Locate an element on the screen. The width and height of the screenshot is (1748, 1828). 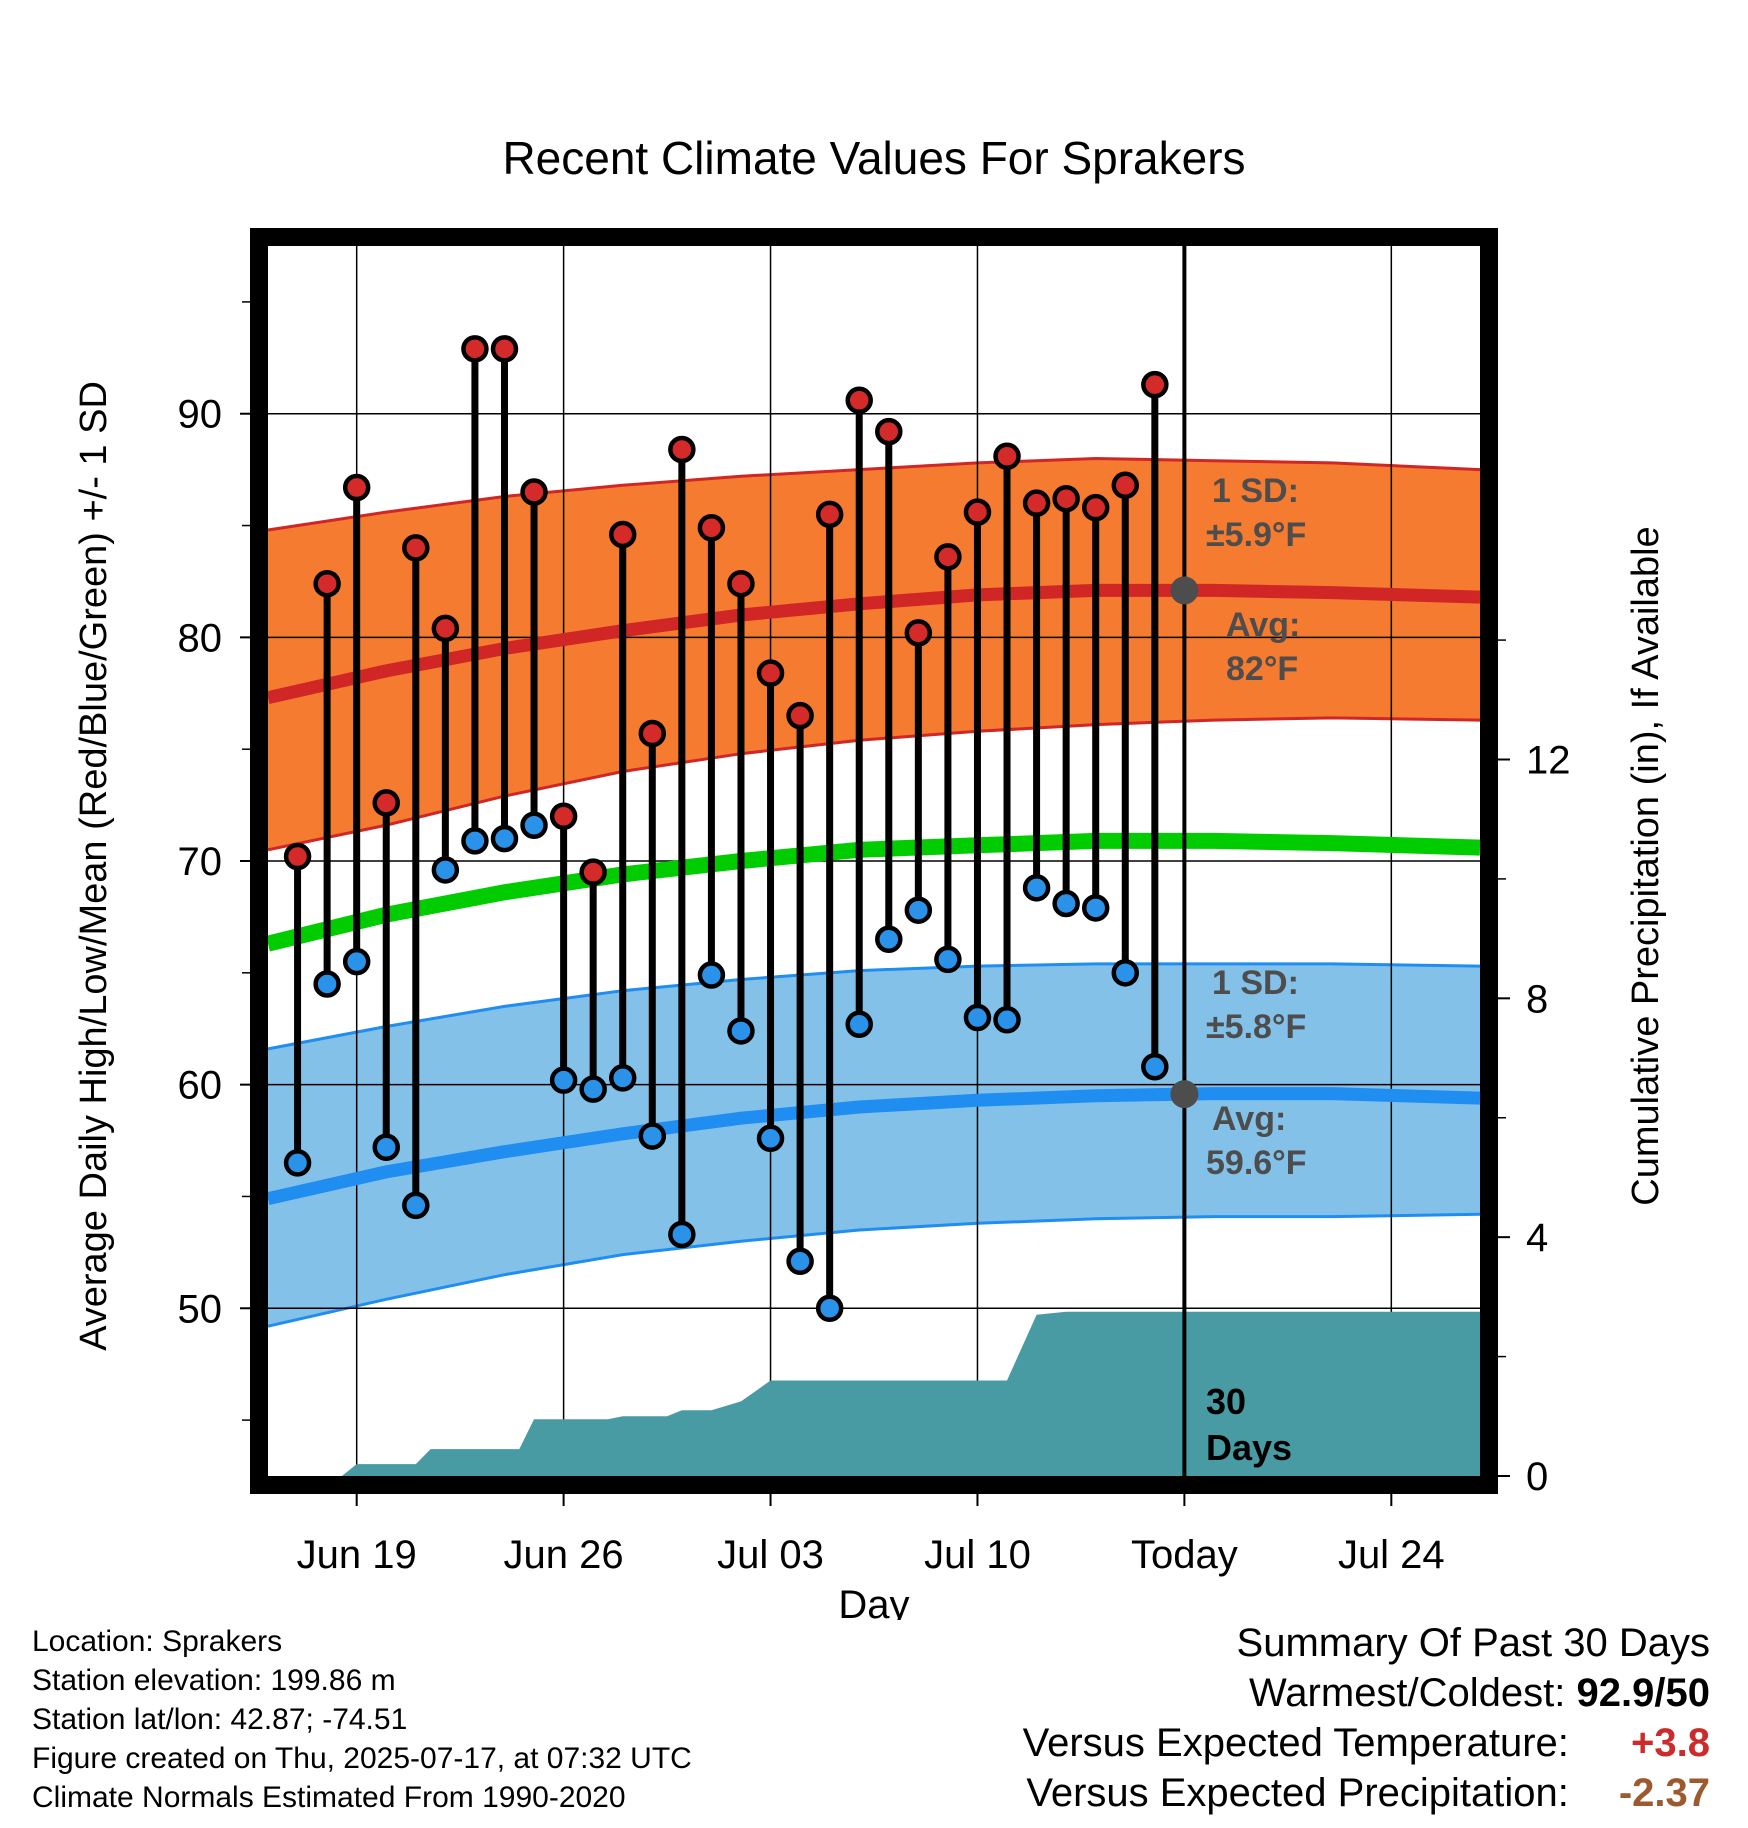
low-band-lower-edge is located at coordinates (874, 1270).